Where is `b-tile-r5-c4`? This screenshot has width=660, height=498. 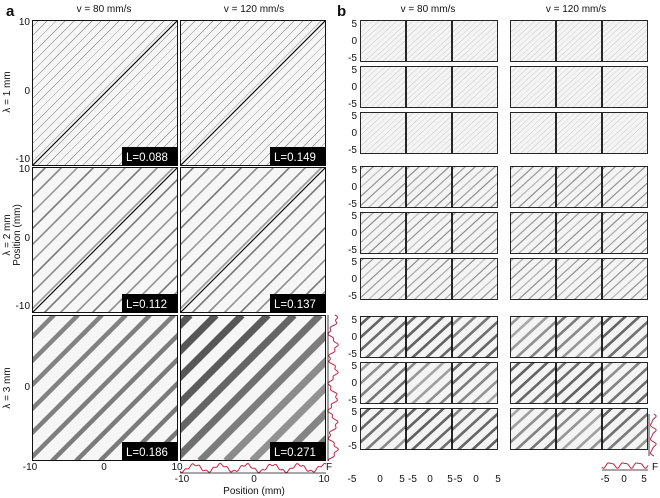 b-tile-r5-c4 is located at coordinates (533, 233).